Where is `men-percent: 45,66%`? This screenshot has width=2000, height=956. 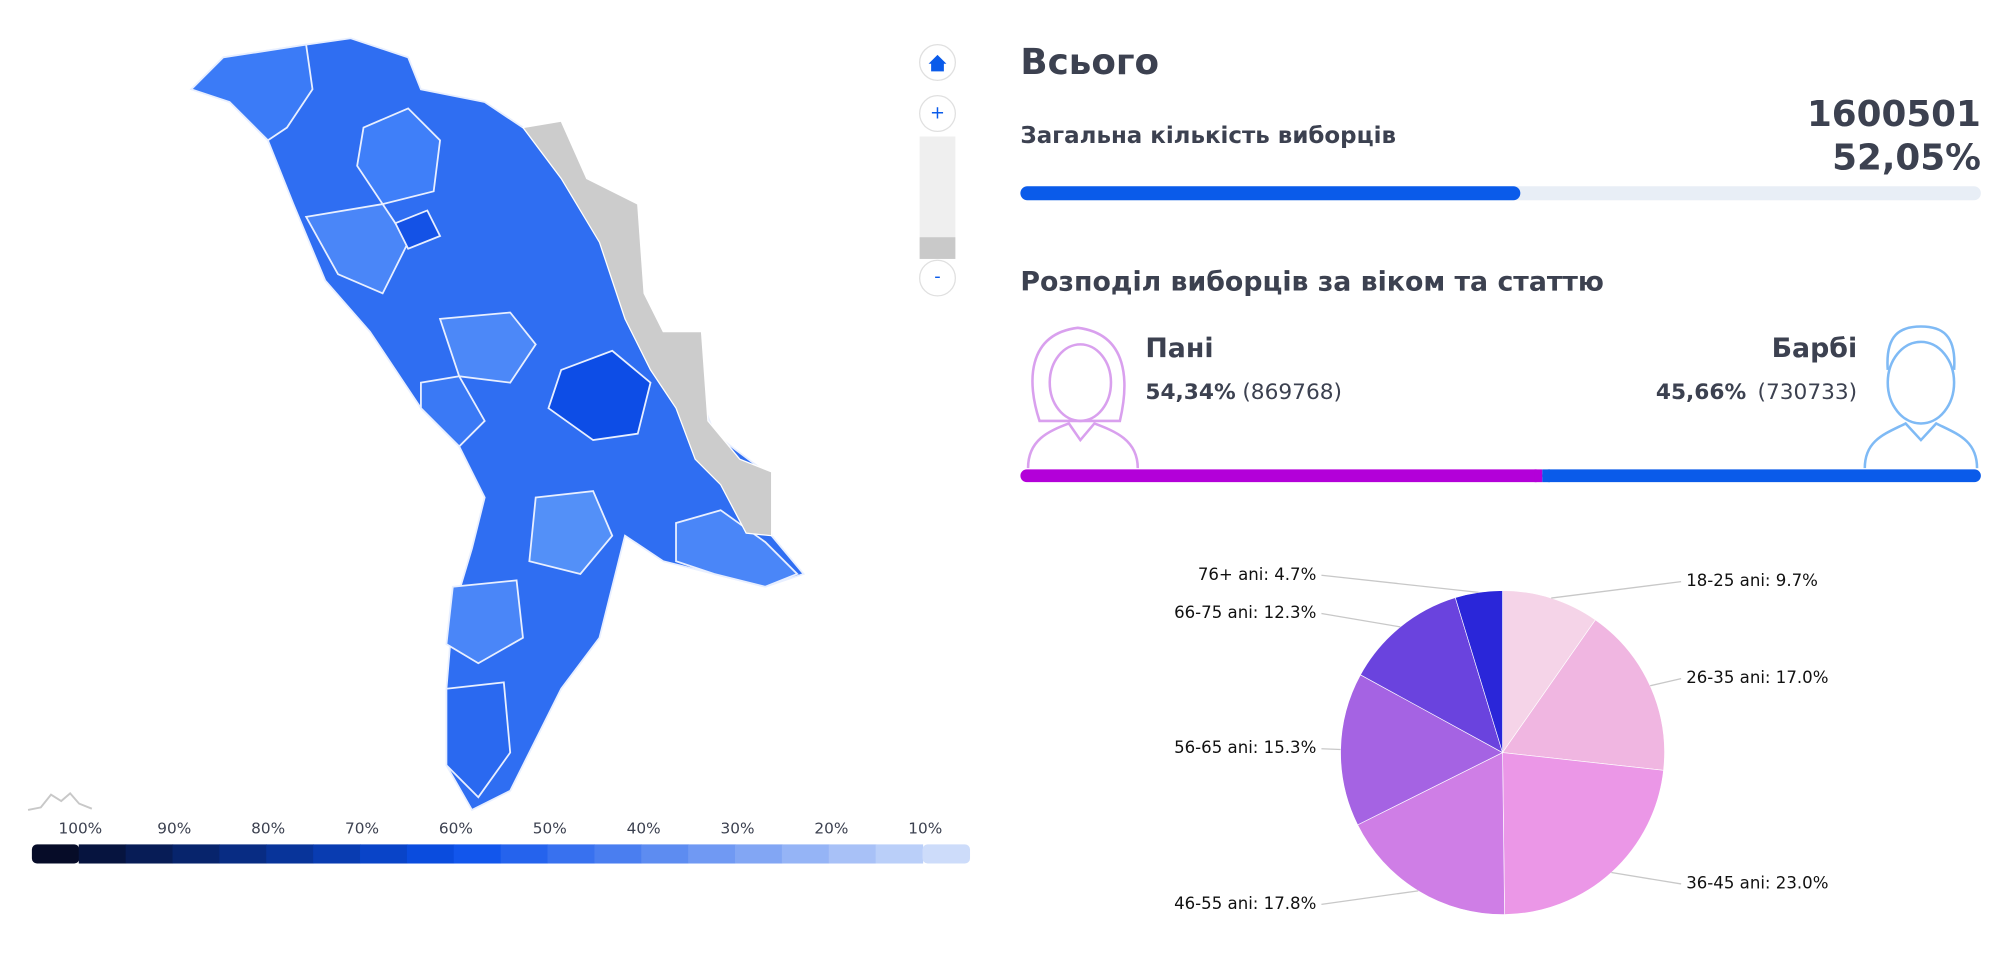
men-percent: 45,66% is located at coordinates (1701, 392).